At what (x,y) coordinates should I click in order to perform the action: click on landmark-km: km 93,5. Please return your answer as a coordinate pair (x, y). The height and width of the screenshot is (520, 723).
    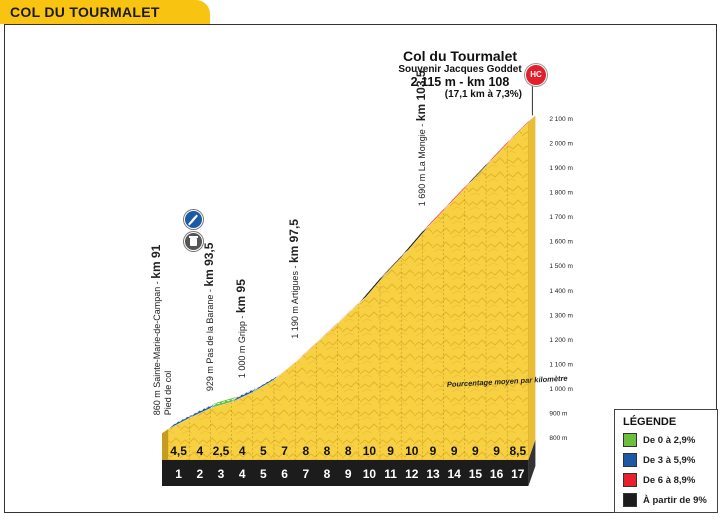
    Looking at the image, I should click on (209, 264).